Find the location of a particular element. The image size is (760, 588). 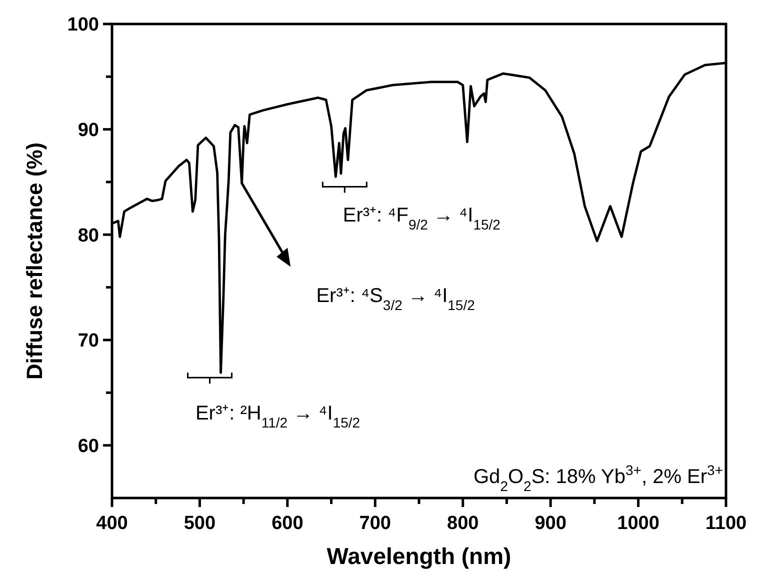

x-tick-label: 800 is located at coordinates (463, 523).